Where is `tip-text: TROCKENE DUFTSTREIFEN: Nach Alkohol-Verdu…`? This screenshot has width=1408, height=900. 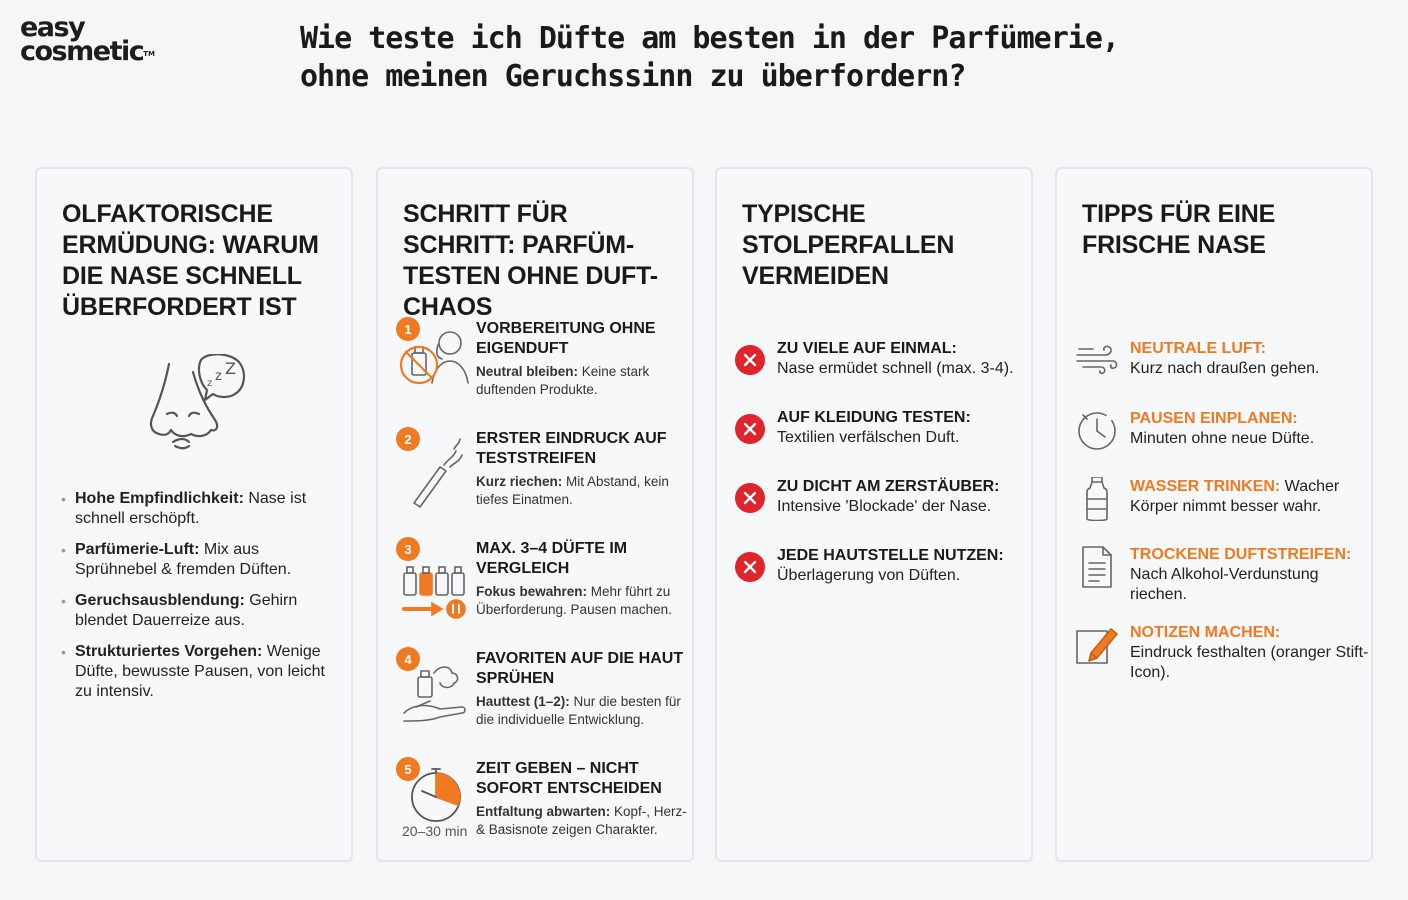 tip-text: TROCKENE DUFTSTREIFEN: Nach Alkohol-Verdu… is located at coordinates (1250, 575).